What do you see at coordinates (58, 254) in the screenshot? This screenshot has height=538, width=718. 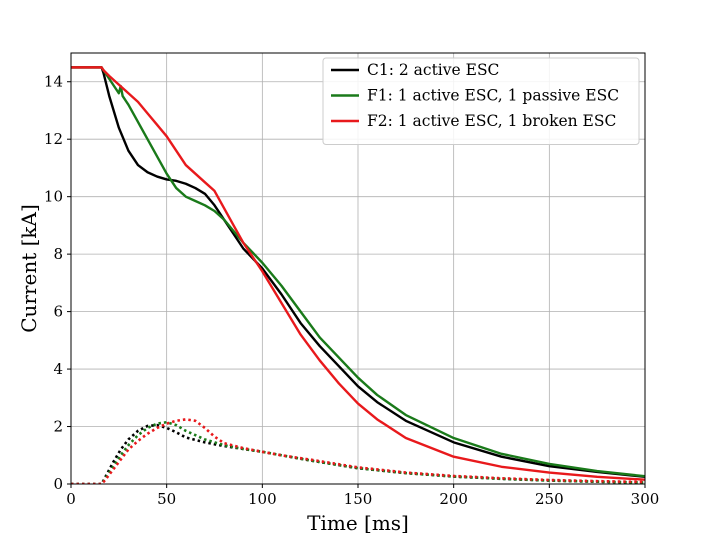 I see `y-tick-label: 8` at bounding box center [58, 254].